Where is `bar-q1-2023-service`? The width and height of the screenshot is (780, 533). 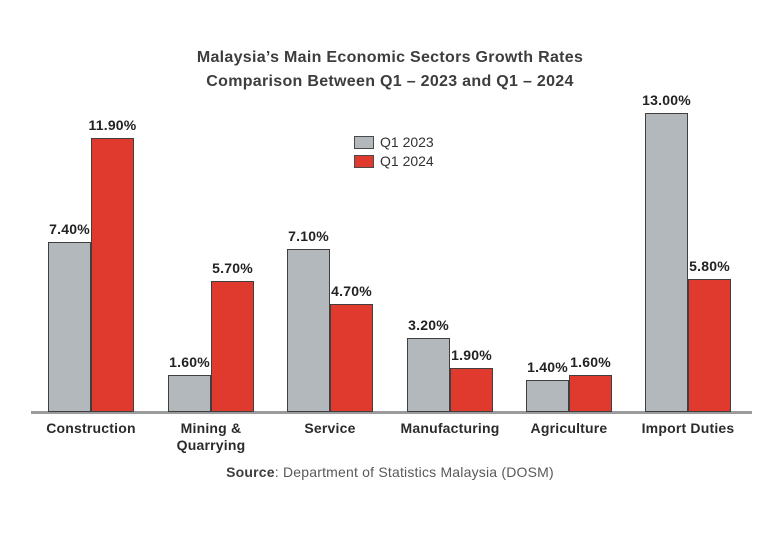 bar-q1-2023-service is located at coordinates (308, 330).